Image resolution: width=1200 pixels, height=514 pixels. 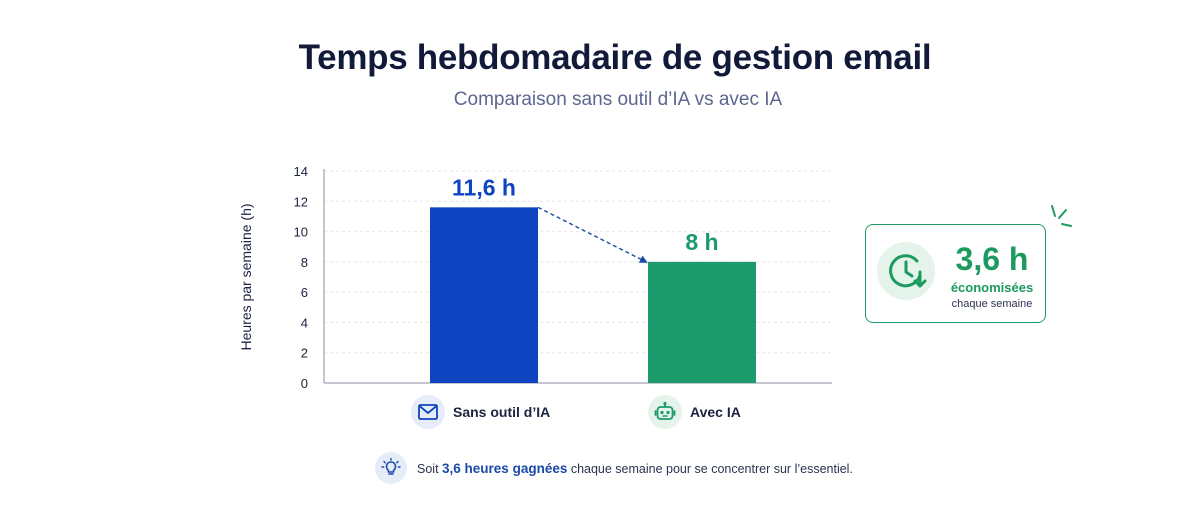 What do you see at coordinates (484, 187) in the screenshot?
I see `data-label: 11,6 h` at bounding box center [484, 187].